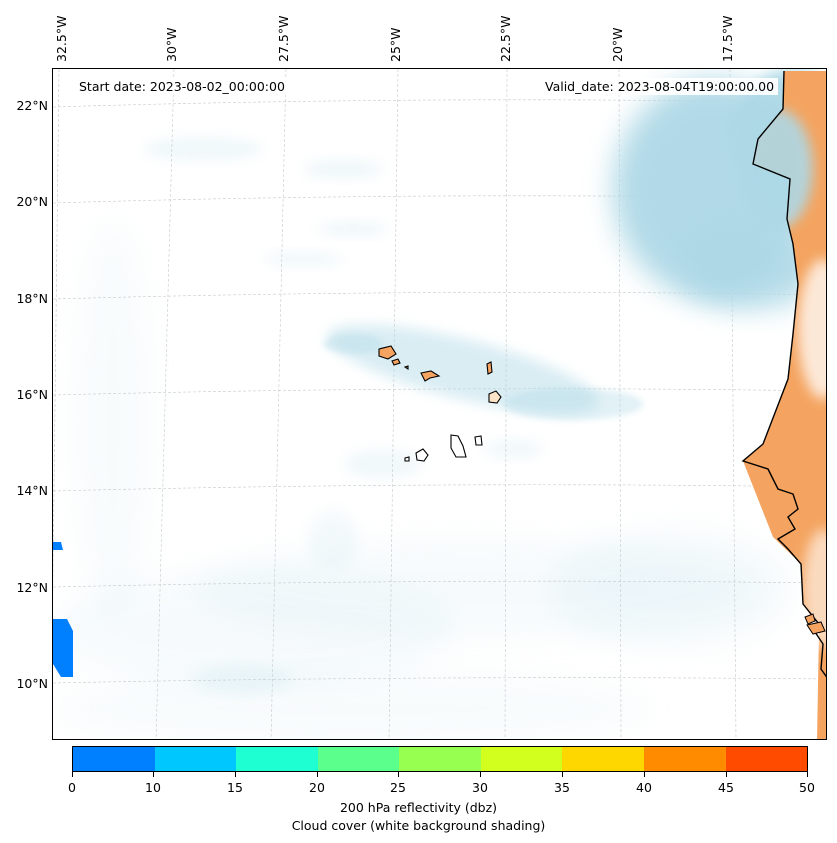 Image resolution: width=837 pixels, height=843 pixels. Describe the element at coordinates (32, 683) in the screenshot. I see `lat-label-10n: 10°N` at that location.